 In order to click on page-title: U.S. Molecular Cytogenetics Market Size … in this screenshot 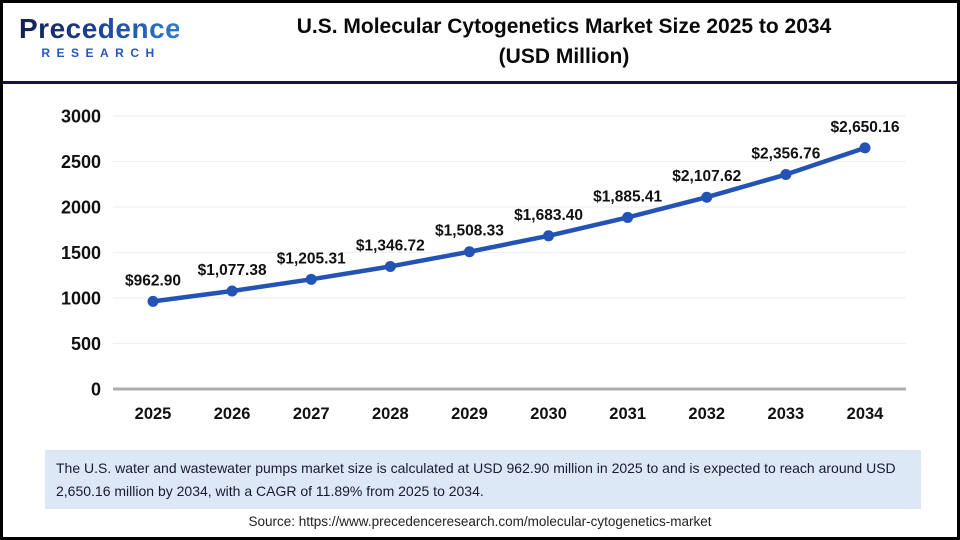, I will do `click(564, 26)`.